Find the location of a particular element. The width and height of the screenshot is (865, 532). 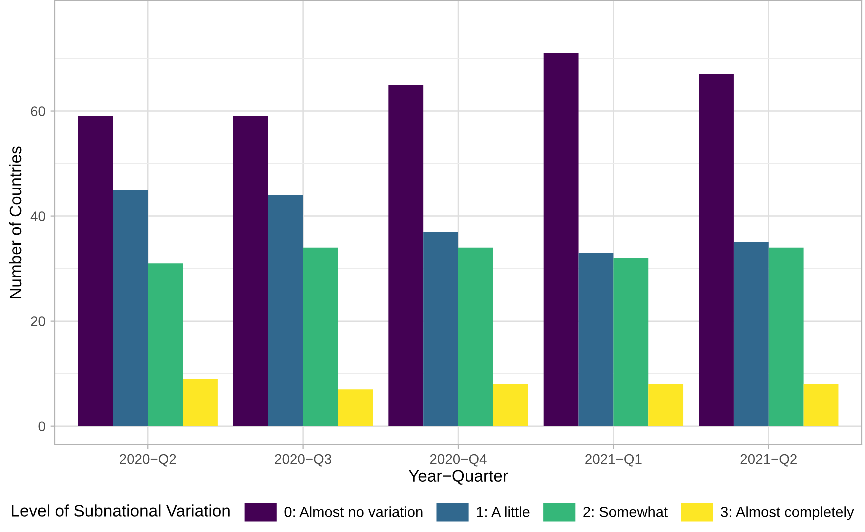

x-tick-label: 2021−Q2 is located at coordinates (768, 460).